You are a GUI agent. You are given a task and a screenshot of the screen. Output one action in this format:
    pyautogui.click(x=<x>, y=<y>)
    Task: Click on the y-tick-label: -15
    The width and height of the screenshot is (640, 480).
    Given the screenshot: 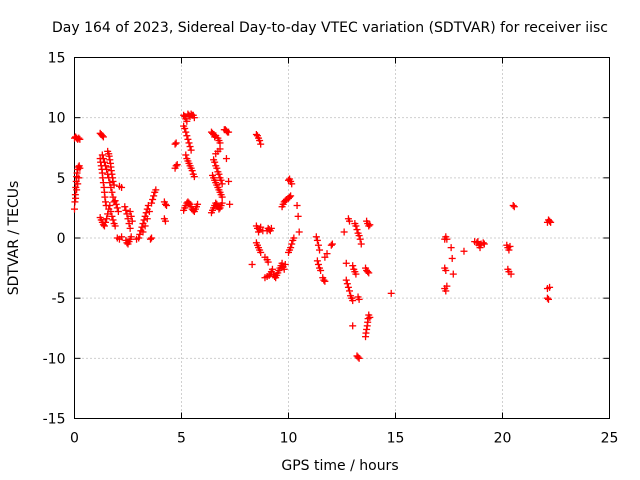 What is the action you would take?
    pyautogui.click(x=54, y=420)
    